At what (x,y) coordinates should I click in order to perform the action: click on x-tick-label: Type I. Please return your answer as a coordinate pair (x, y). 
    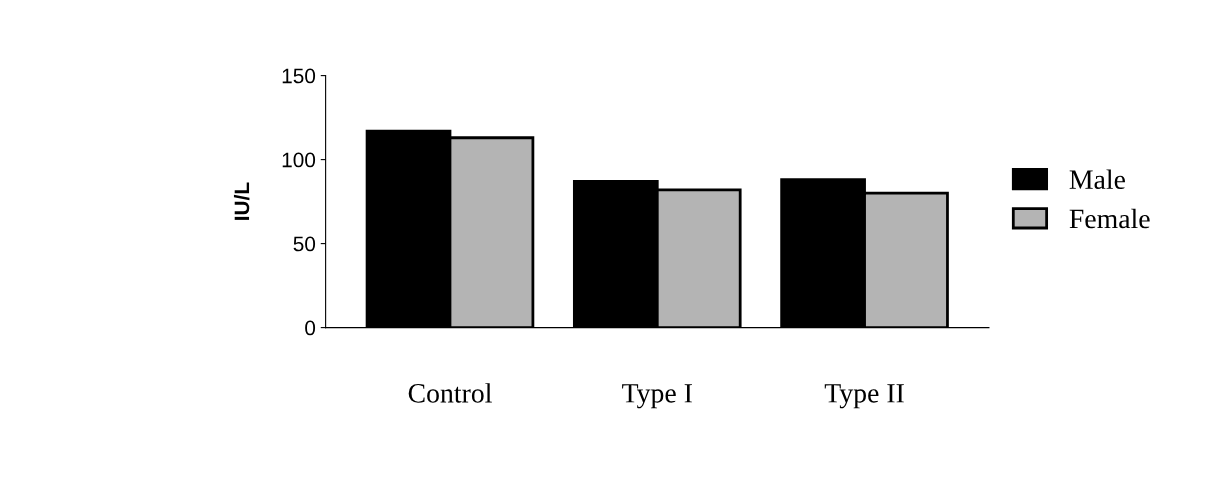
    Looking at the image, I should click on (657, 396).